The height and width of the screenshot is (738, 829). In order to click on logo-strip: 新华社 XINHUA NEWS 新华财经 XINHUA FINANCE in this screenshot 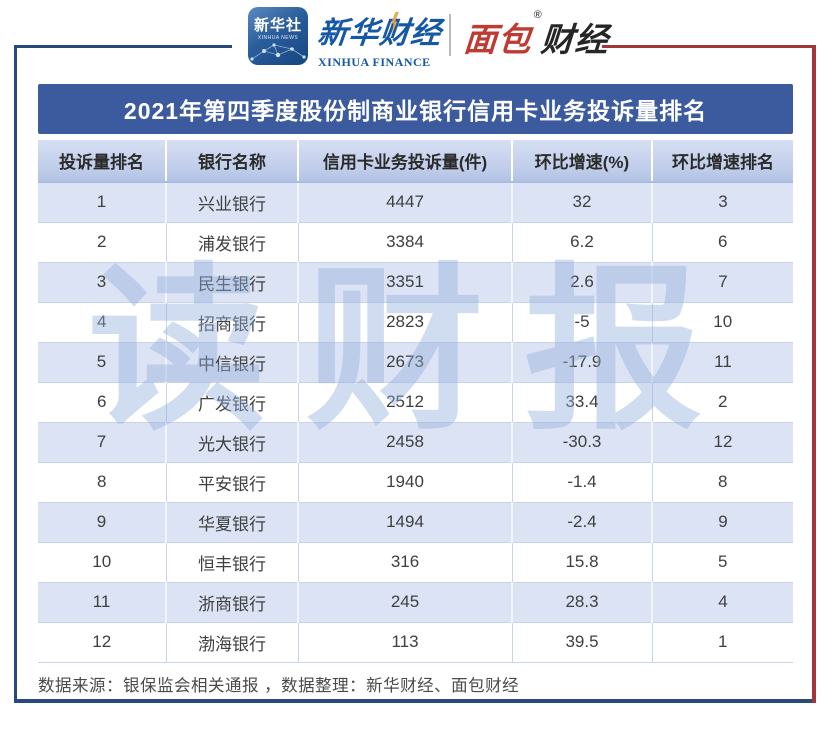, I will do `click(414, 37)`.